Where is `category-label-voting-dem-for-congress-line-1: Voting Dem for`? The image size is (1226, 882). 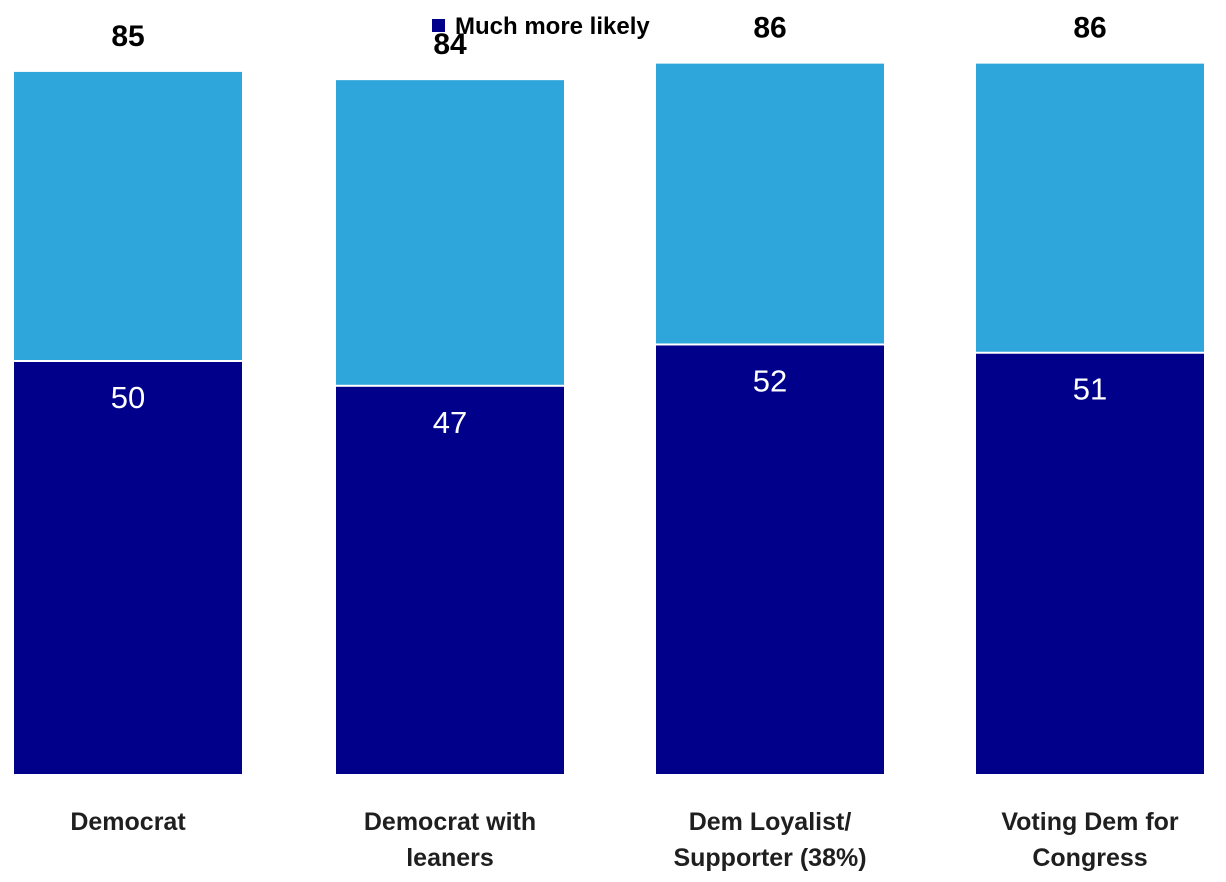 category-label-voting-dem-for-congress-line-1: Voting Dem for is located at coordinates (1090, 822).